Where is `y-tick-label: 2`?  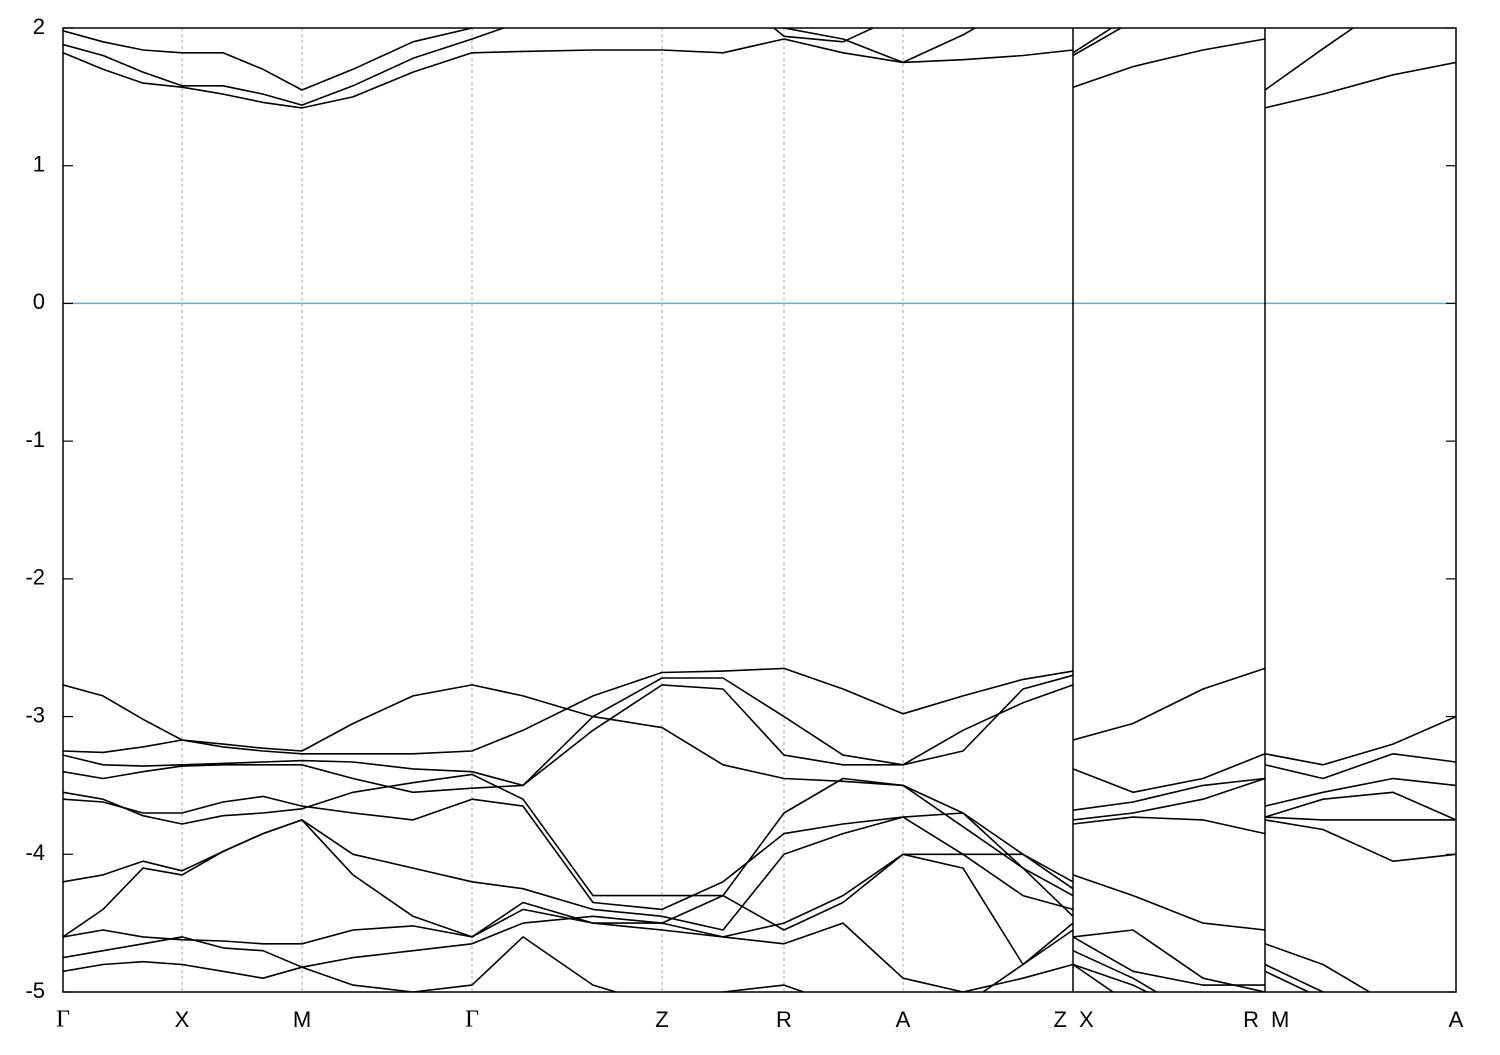 y-tick-label: 2 is located at coordinates (39, 26).